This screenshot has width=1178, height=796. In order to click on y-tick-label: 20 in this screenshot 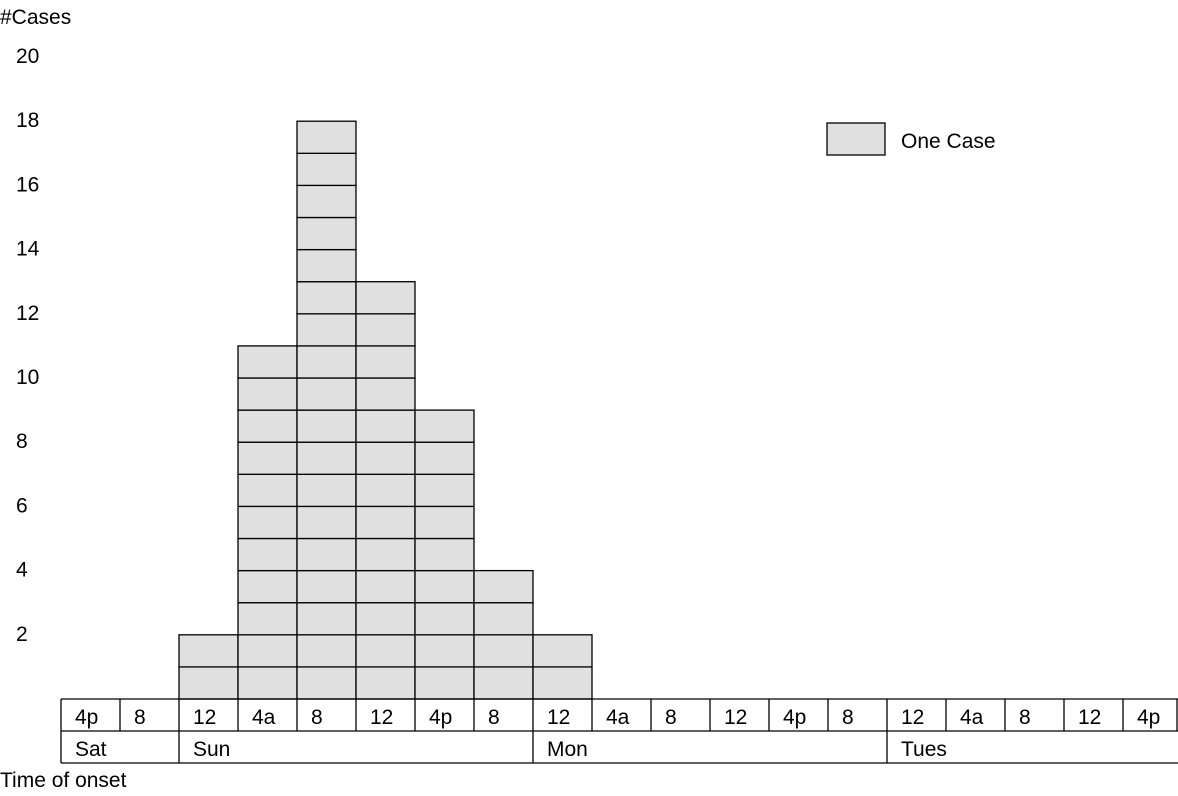, I will do `click(27, 56)`.